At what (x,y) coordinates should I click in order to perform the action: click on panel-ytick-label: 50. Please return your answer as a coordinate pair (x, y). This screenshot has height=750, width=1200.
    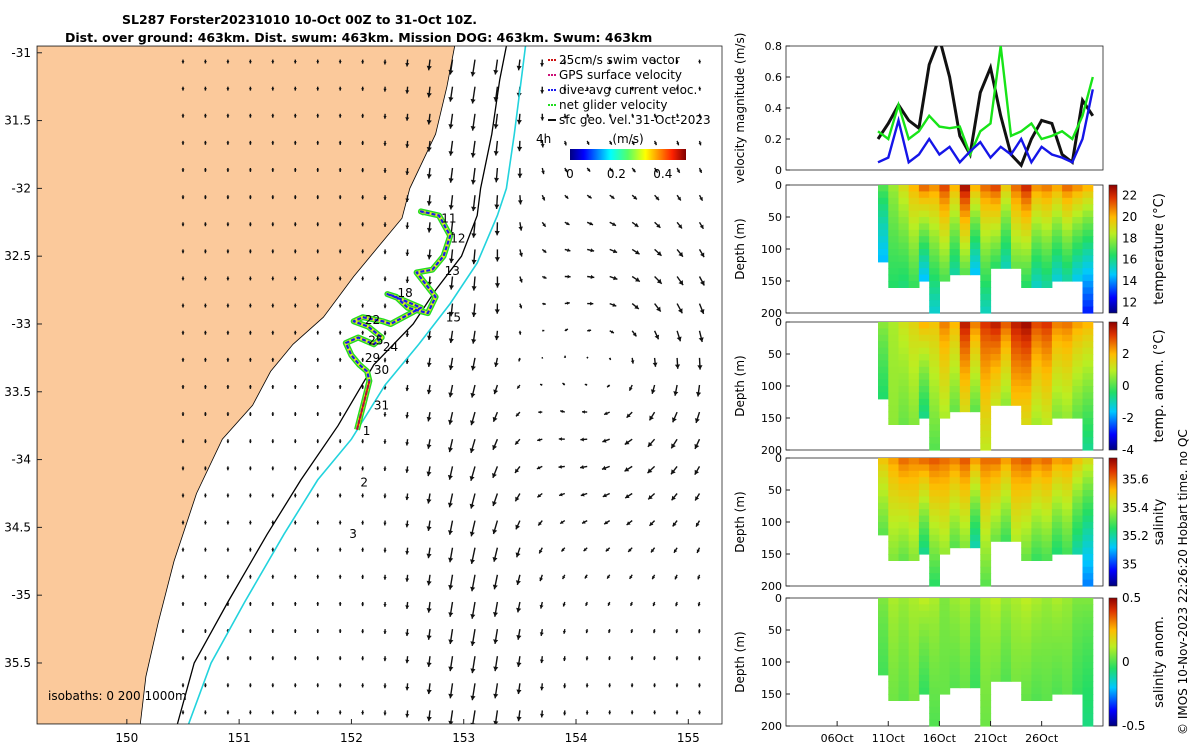
    Looking at the image, I should click on (775, 354).